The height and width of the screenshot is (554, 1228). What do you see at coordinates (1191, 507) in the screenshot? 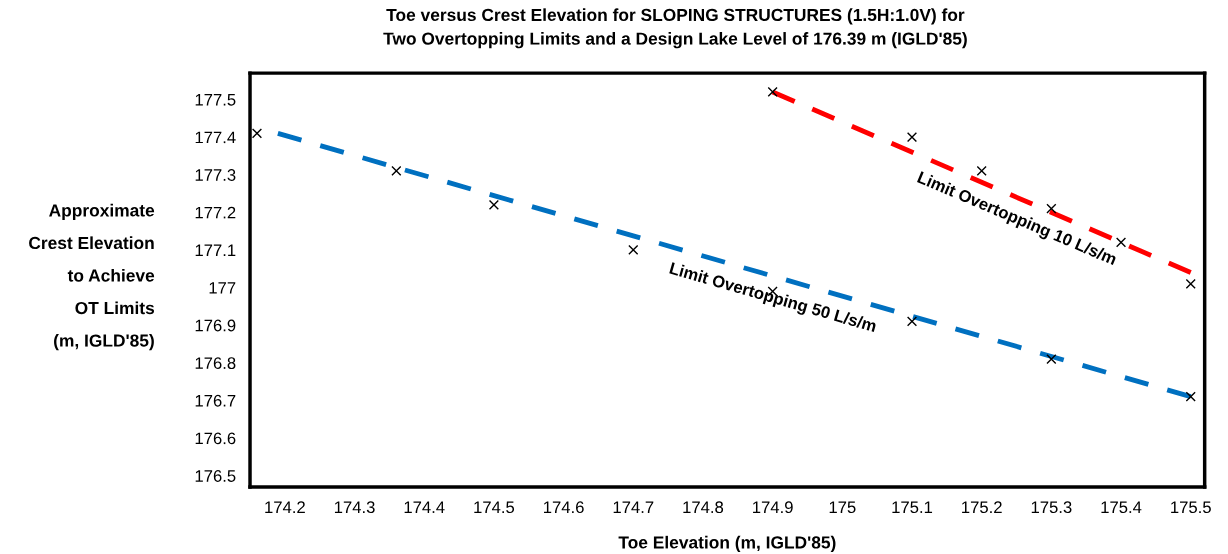
I see `x-tick-label: 175.5` at bounding box center [1191, 507].